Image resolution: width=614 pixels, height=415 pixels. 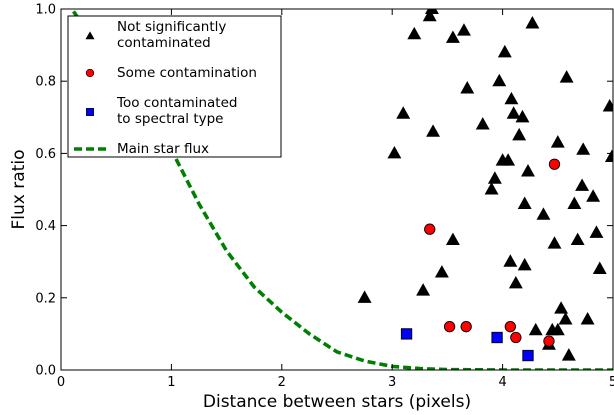 What do you see at coordinates (45, 82) in the screenshot?
I see `y-tick-label: 0.8` at bounding box center [45, 82].